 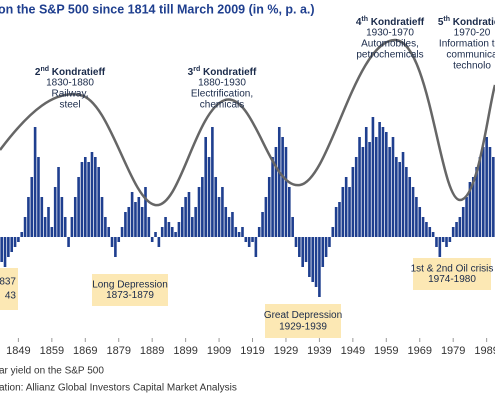 What do you see at coordinates (118, 351) in the screenshot?
I see `x-tick-label: 1879` at bounding box center [118, 351].